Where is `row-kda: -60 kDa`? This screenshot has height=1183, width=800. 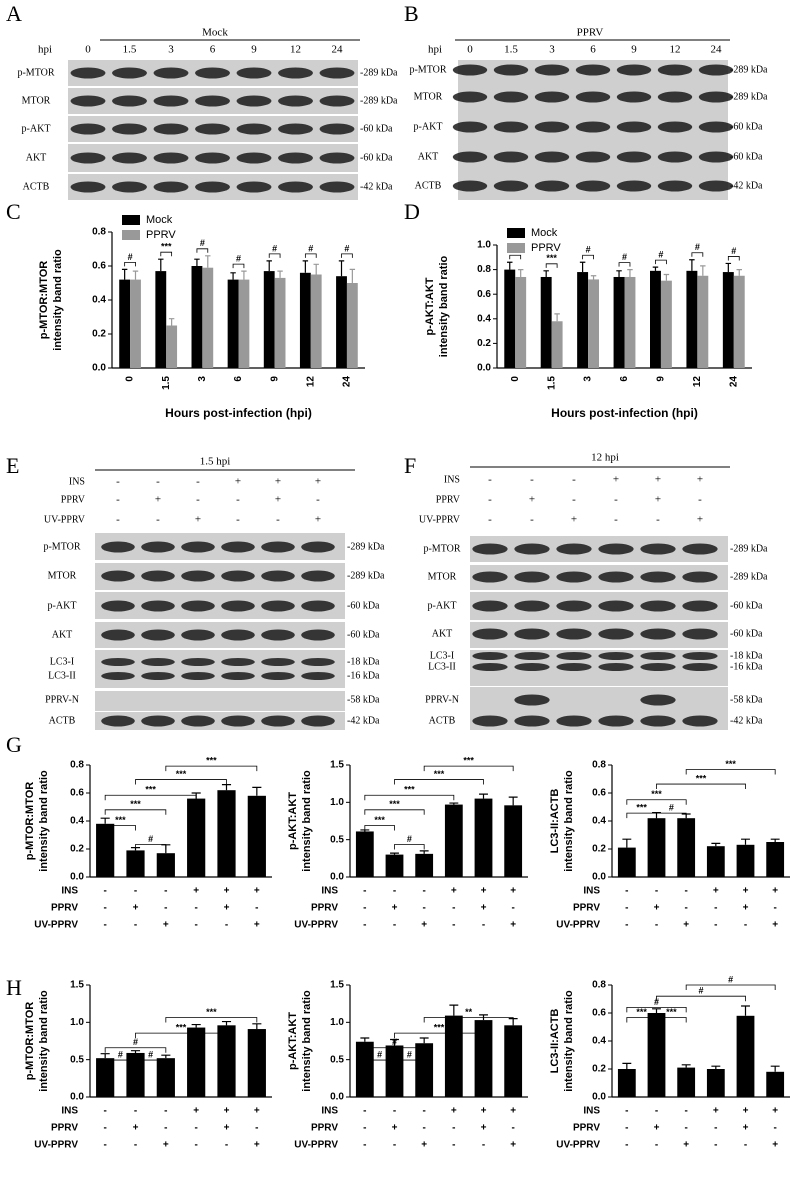 row-kda: -60 kDa is located at coordinates (746, 156).